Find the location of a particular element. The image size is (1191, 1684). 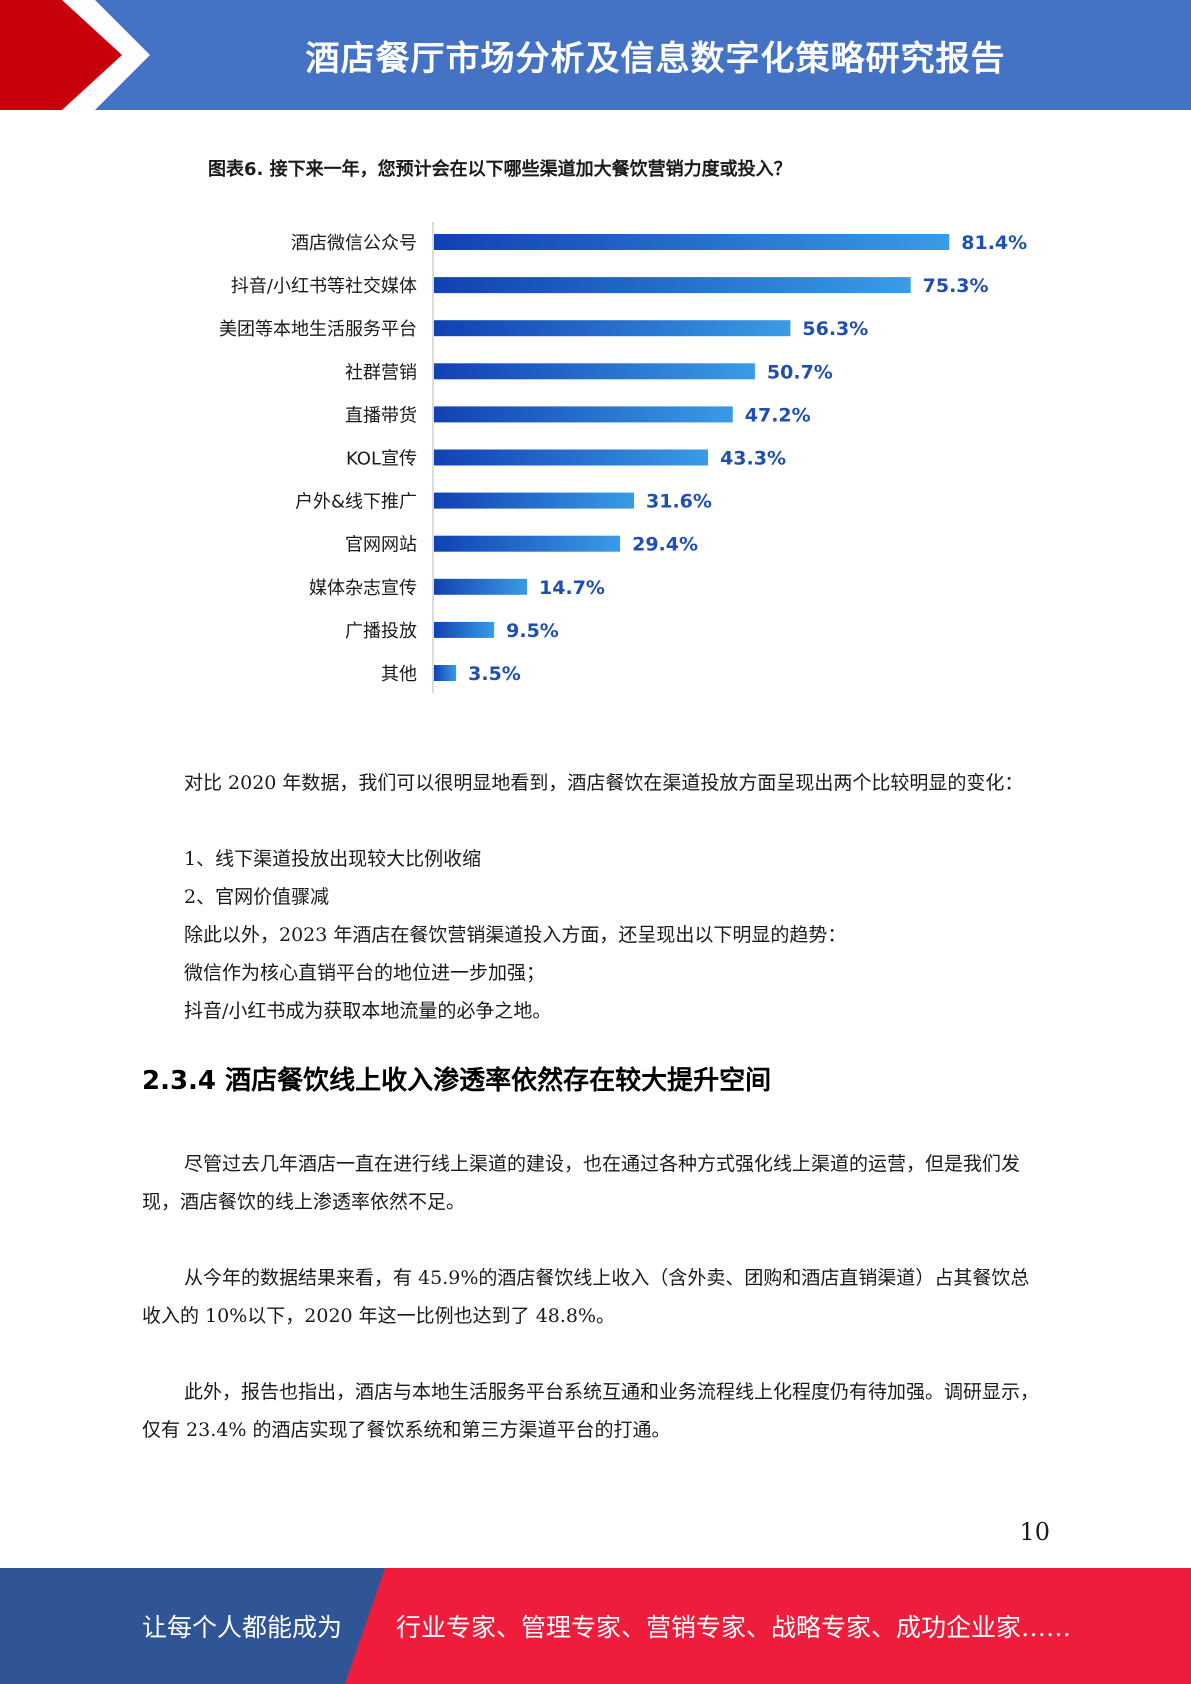

list-item: 1、线下渠道投放出现较大比例收缩 is located at coordinates (333, 859).